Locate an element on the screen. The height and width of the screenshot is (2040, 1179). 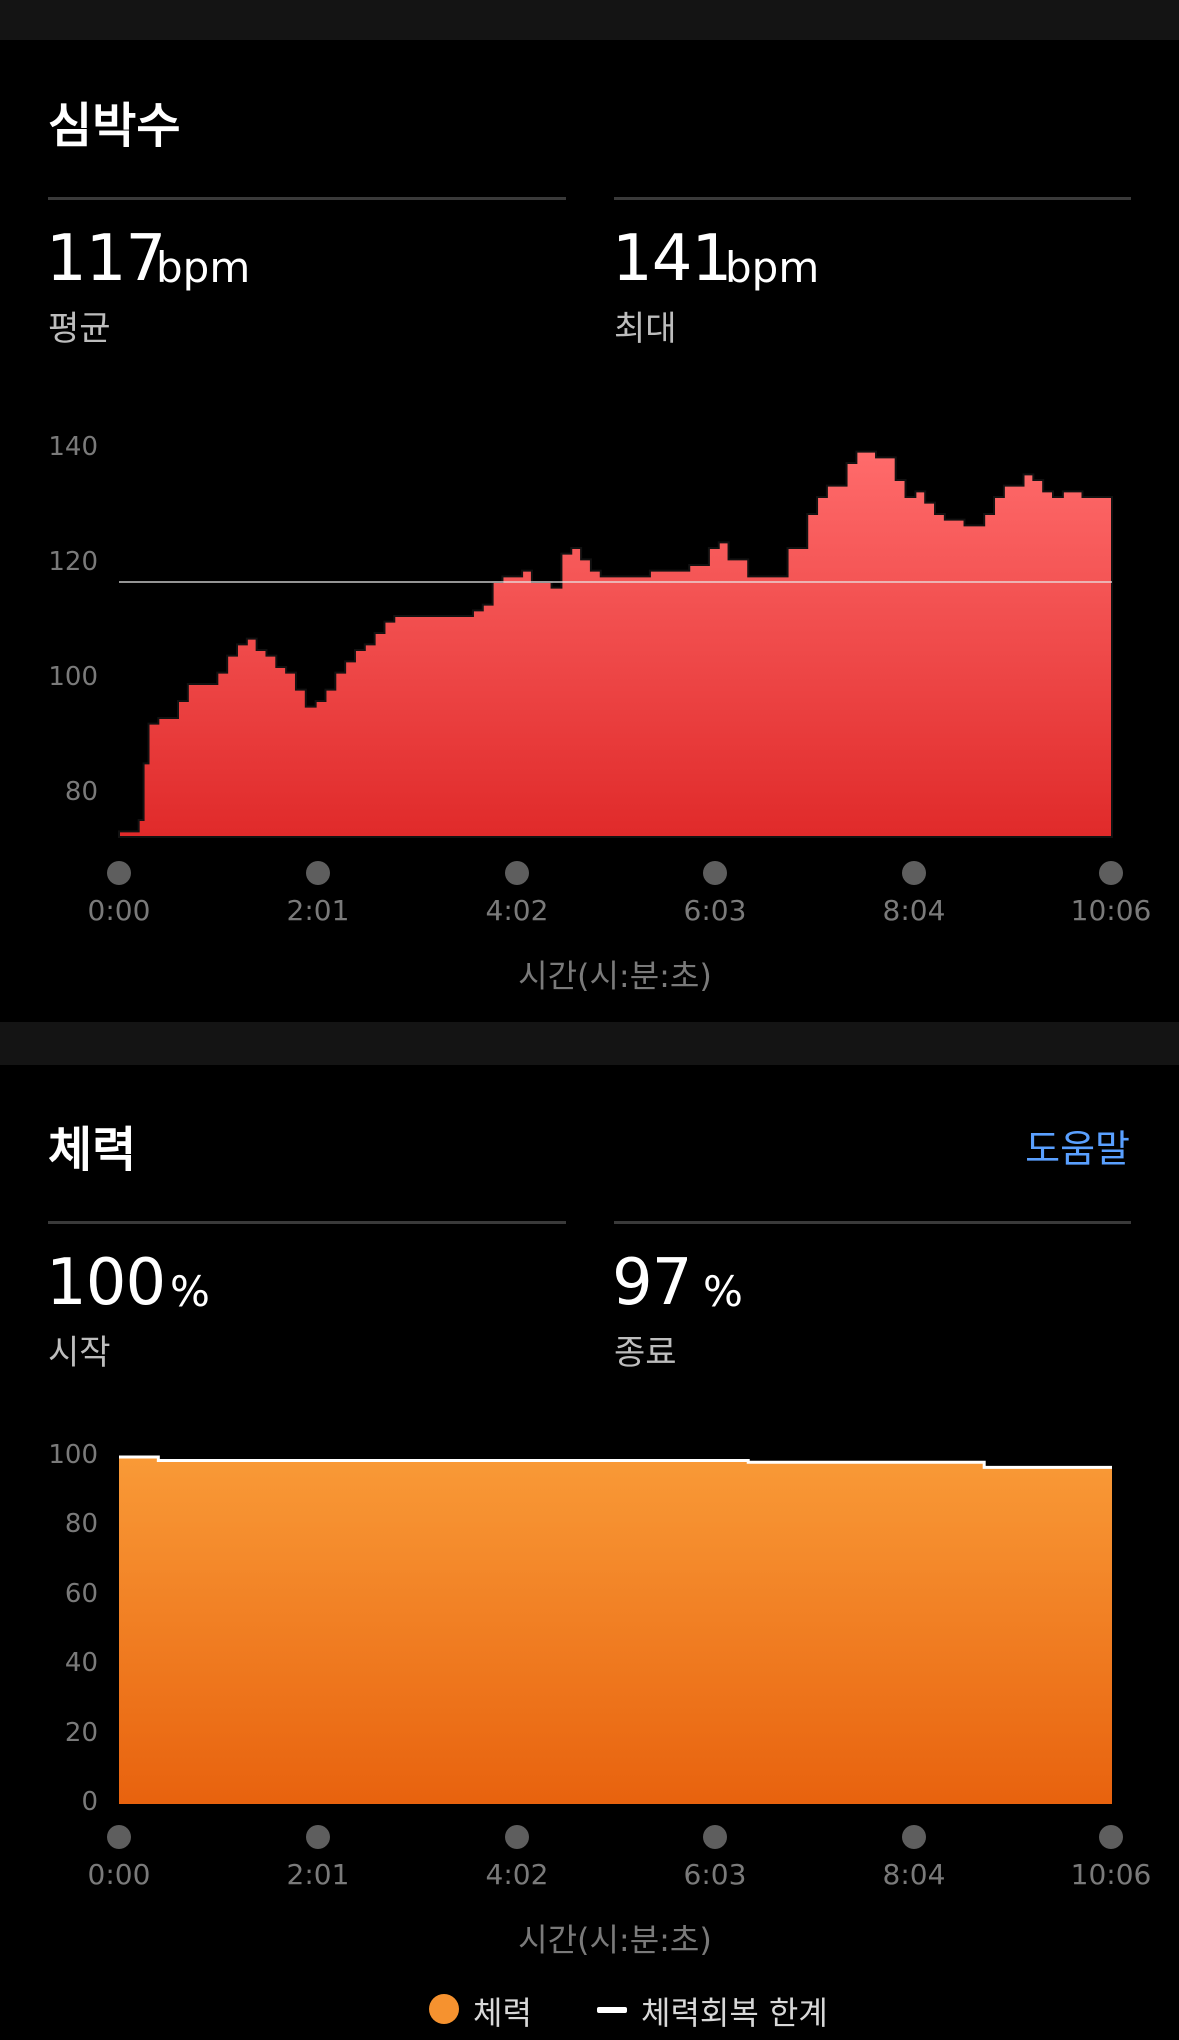
max-stat-rule is located at coordinates (872, 198).